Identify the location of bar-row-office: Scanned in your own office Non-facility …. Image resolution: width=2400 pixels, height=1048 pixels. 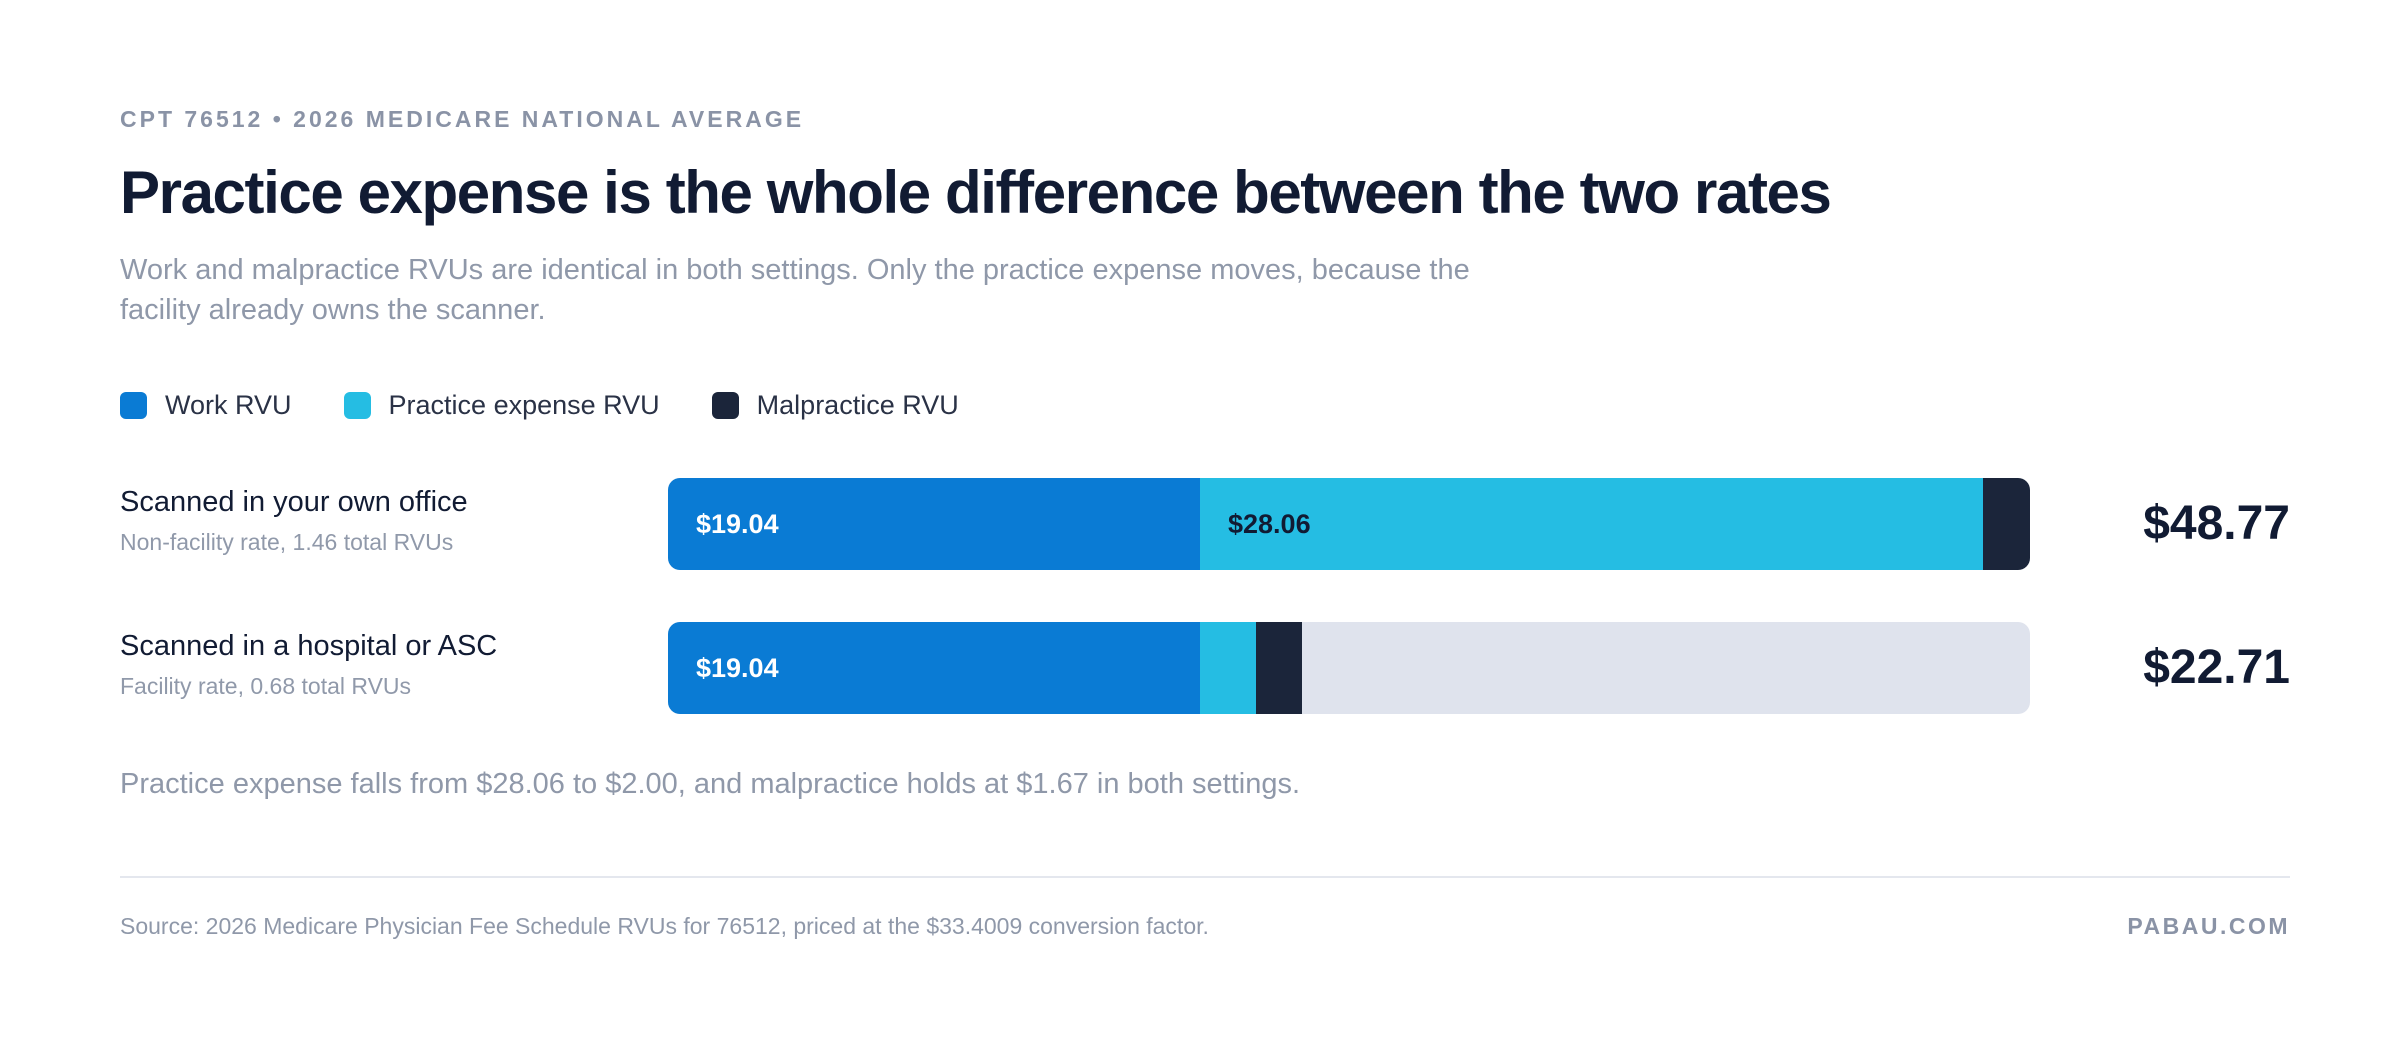
(1205, 524).